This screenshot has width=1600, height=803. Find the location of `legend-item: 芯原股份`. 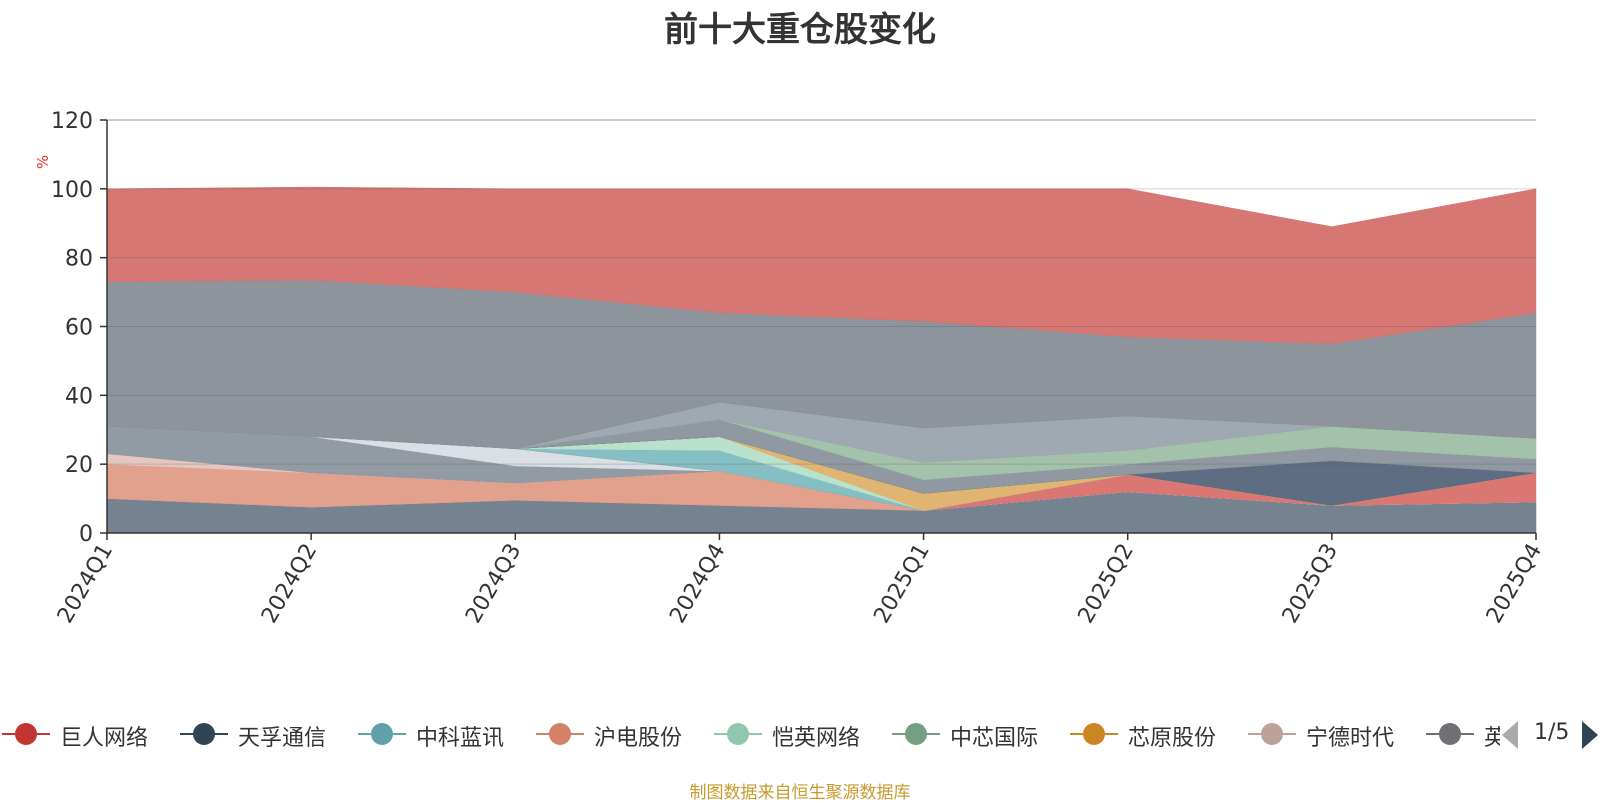

legend-item: 芯原股份 is located at coordinates (1157, 734).